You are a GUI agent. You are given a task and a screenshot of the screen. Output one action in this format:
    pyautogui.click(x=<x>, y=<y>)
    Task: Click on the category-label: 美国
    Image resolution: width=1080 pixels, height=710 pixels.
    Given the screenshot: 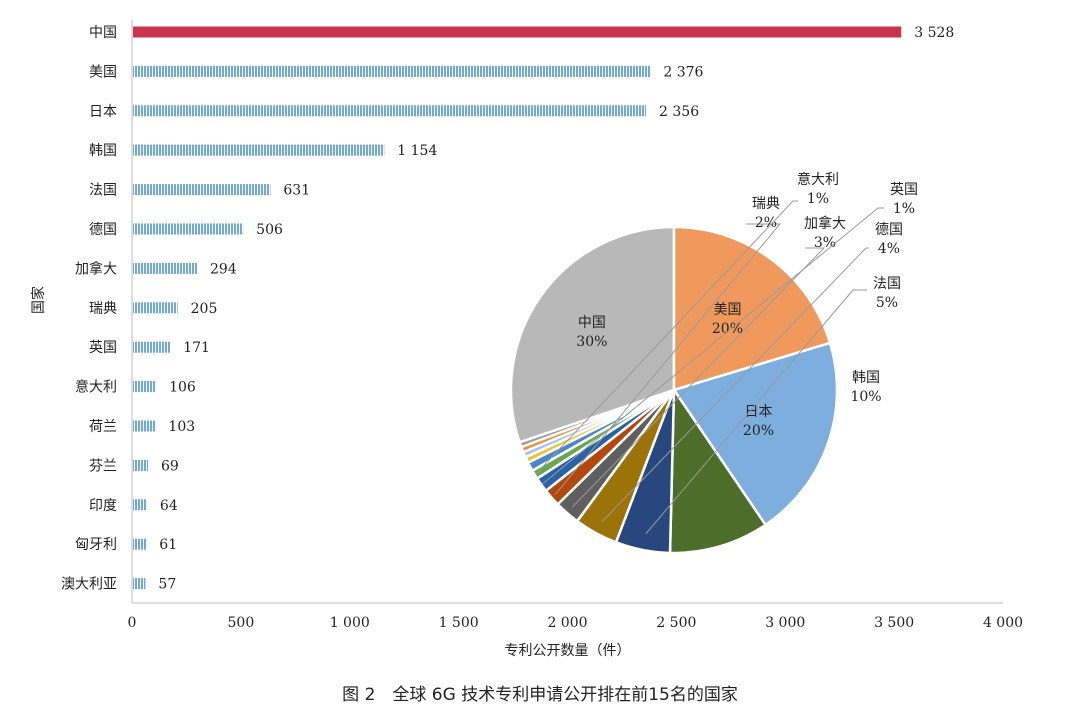 What is the action you would take?
    pyautogui.click(x=103, y=72)
    